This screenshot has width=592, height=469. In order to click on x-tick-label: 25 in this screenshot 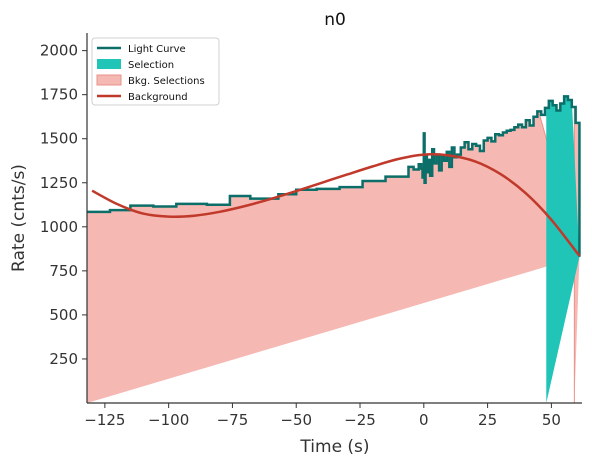, I will do `click(487, 420)`.